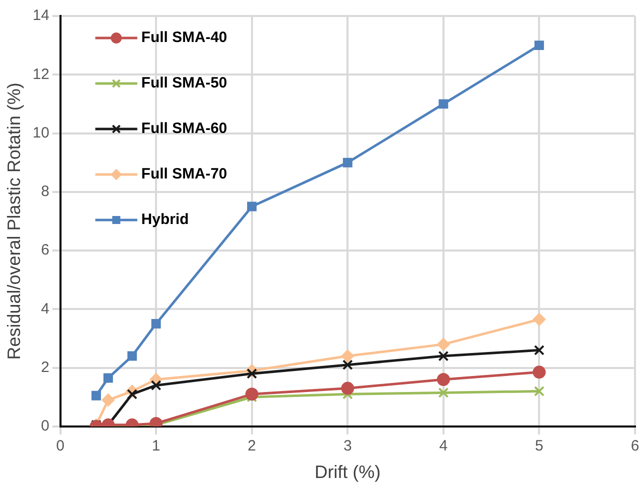 The height and width of the screenshot is (488, 643). I want to click on y-tick-label: 2, so click(45, 367).